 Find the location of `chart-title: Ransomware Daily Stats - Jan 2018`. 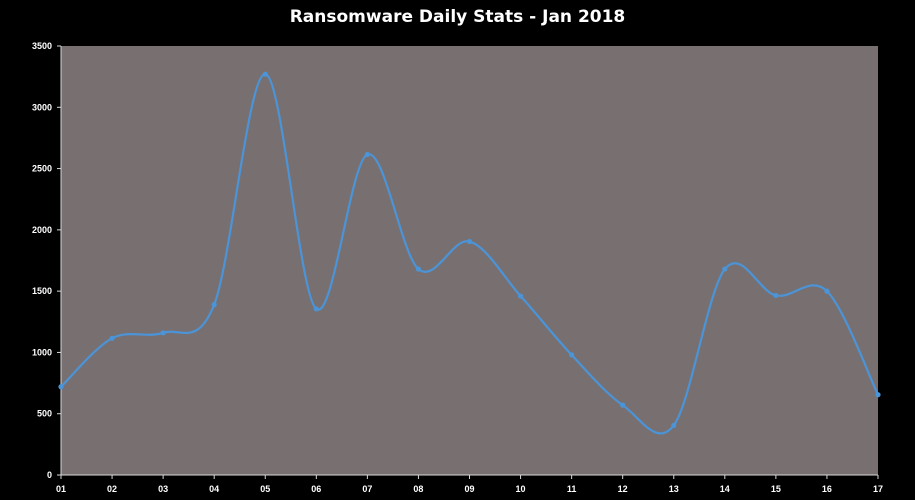

chart-title: Ransomware Daily Stats - Jan 2018 is located at coordinates (457, 17).